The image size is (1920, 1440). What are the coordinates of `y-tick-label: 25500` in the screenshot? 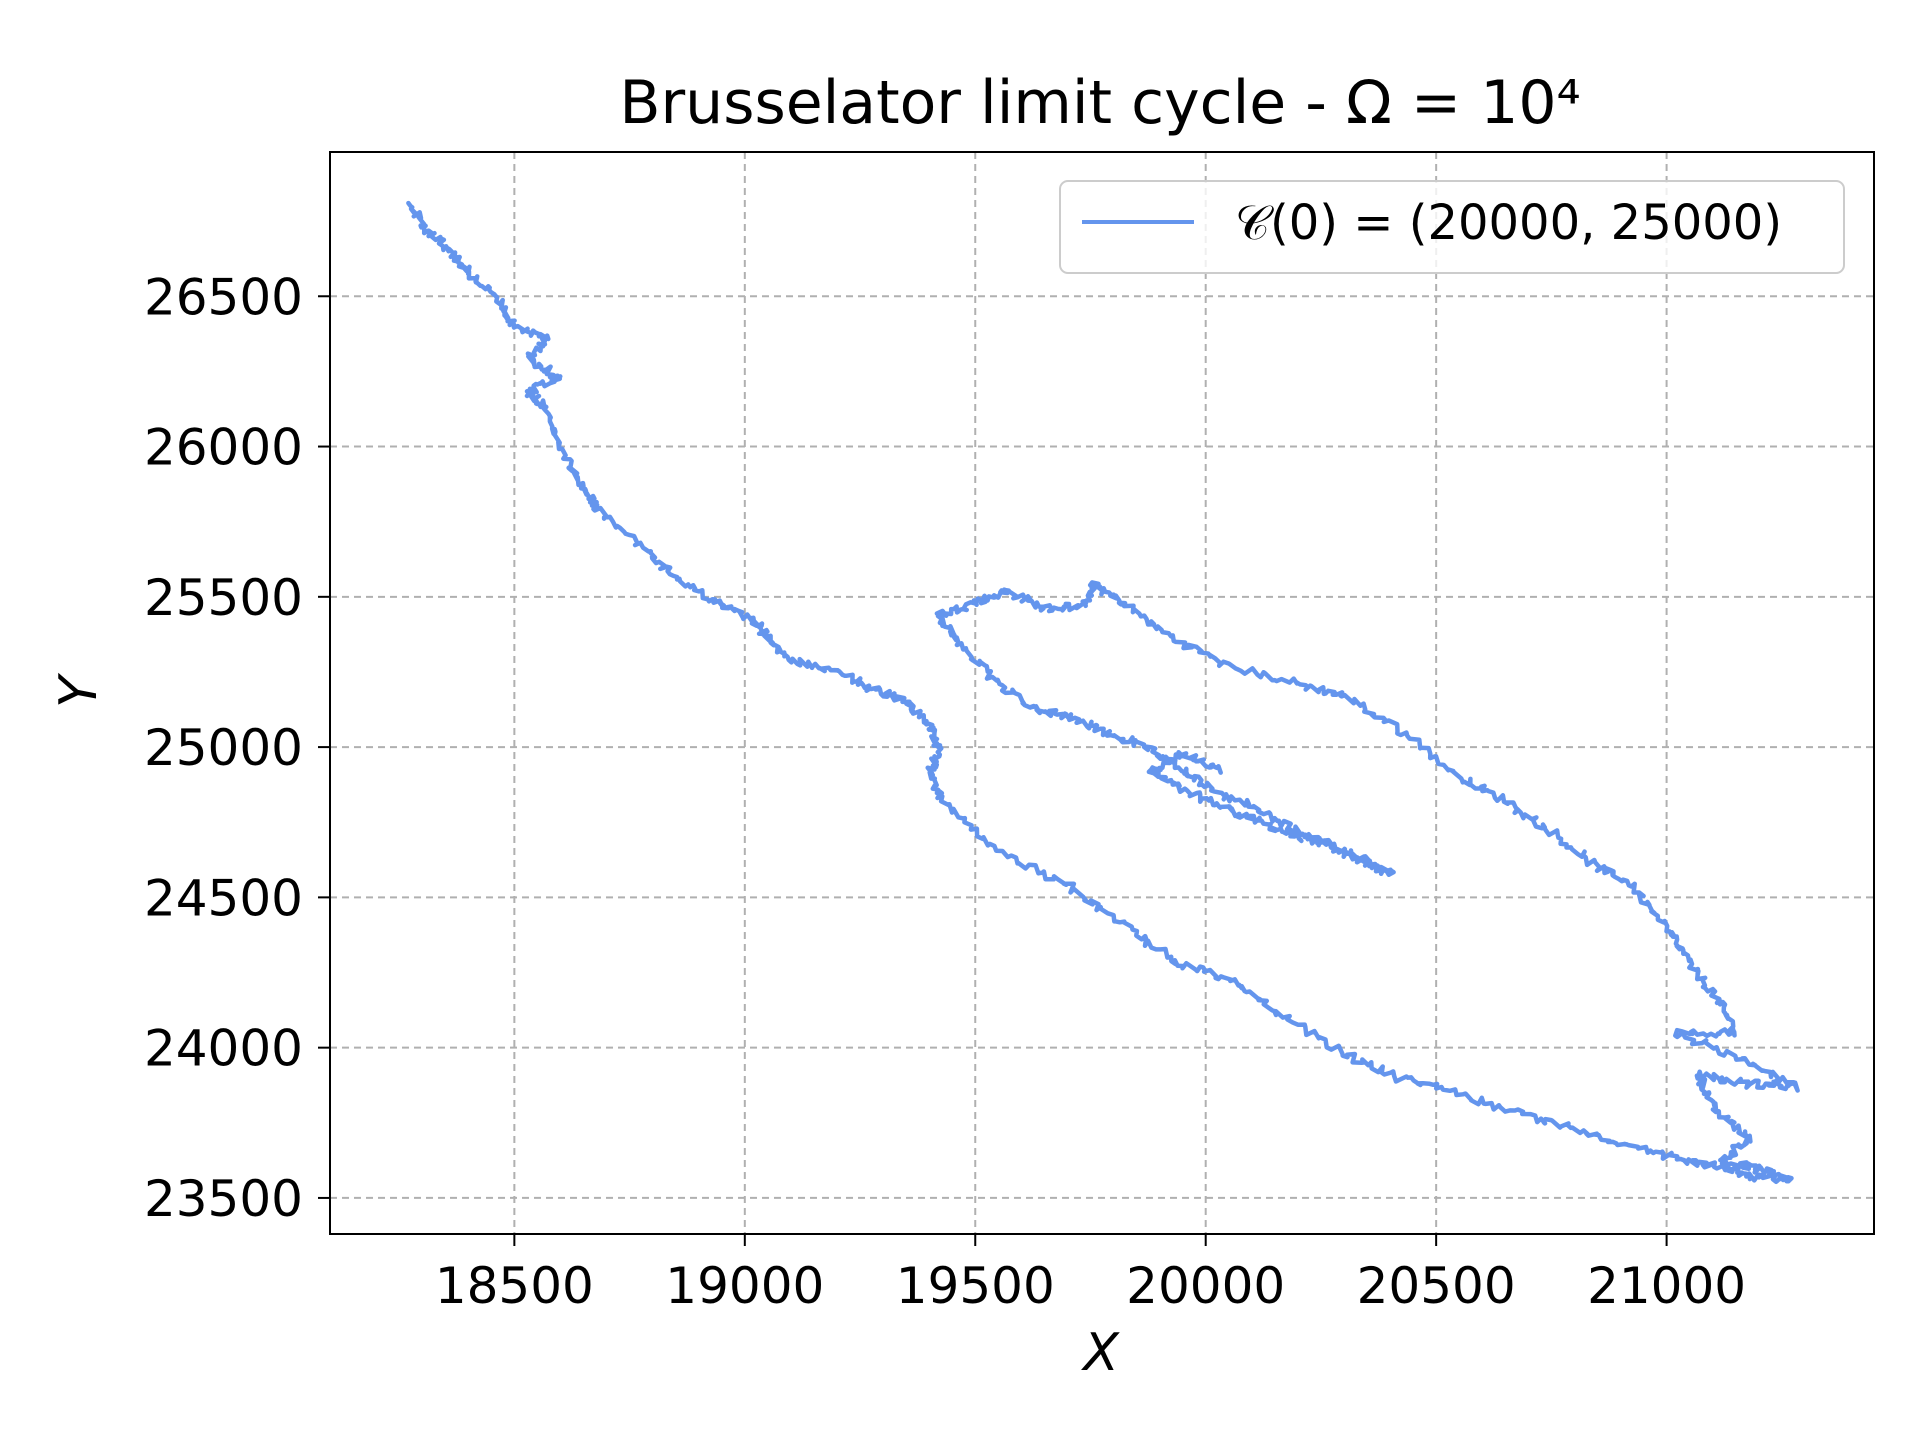 It's located at (223, 598).